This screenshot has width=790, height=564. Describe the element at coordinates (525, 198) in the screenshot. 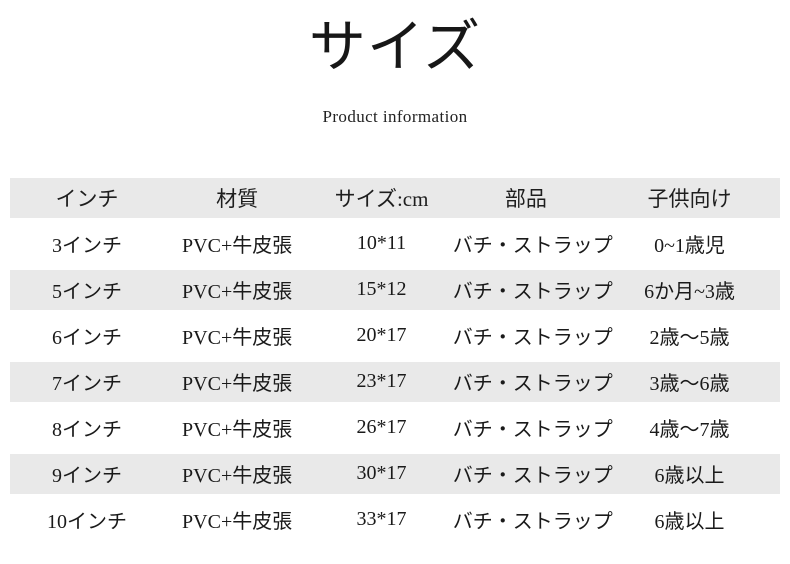

I see `column-header-parts: 部品` at that location.